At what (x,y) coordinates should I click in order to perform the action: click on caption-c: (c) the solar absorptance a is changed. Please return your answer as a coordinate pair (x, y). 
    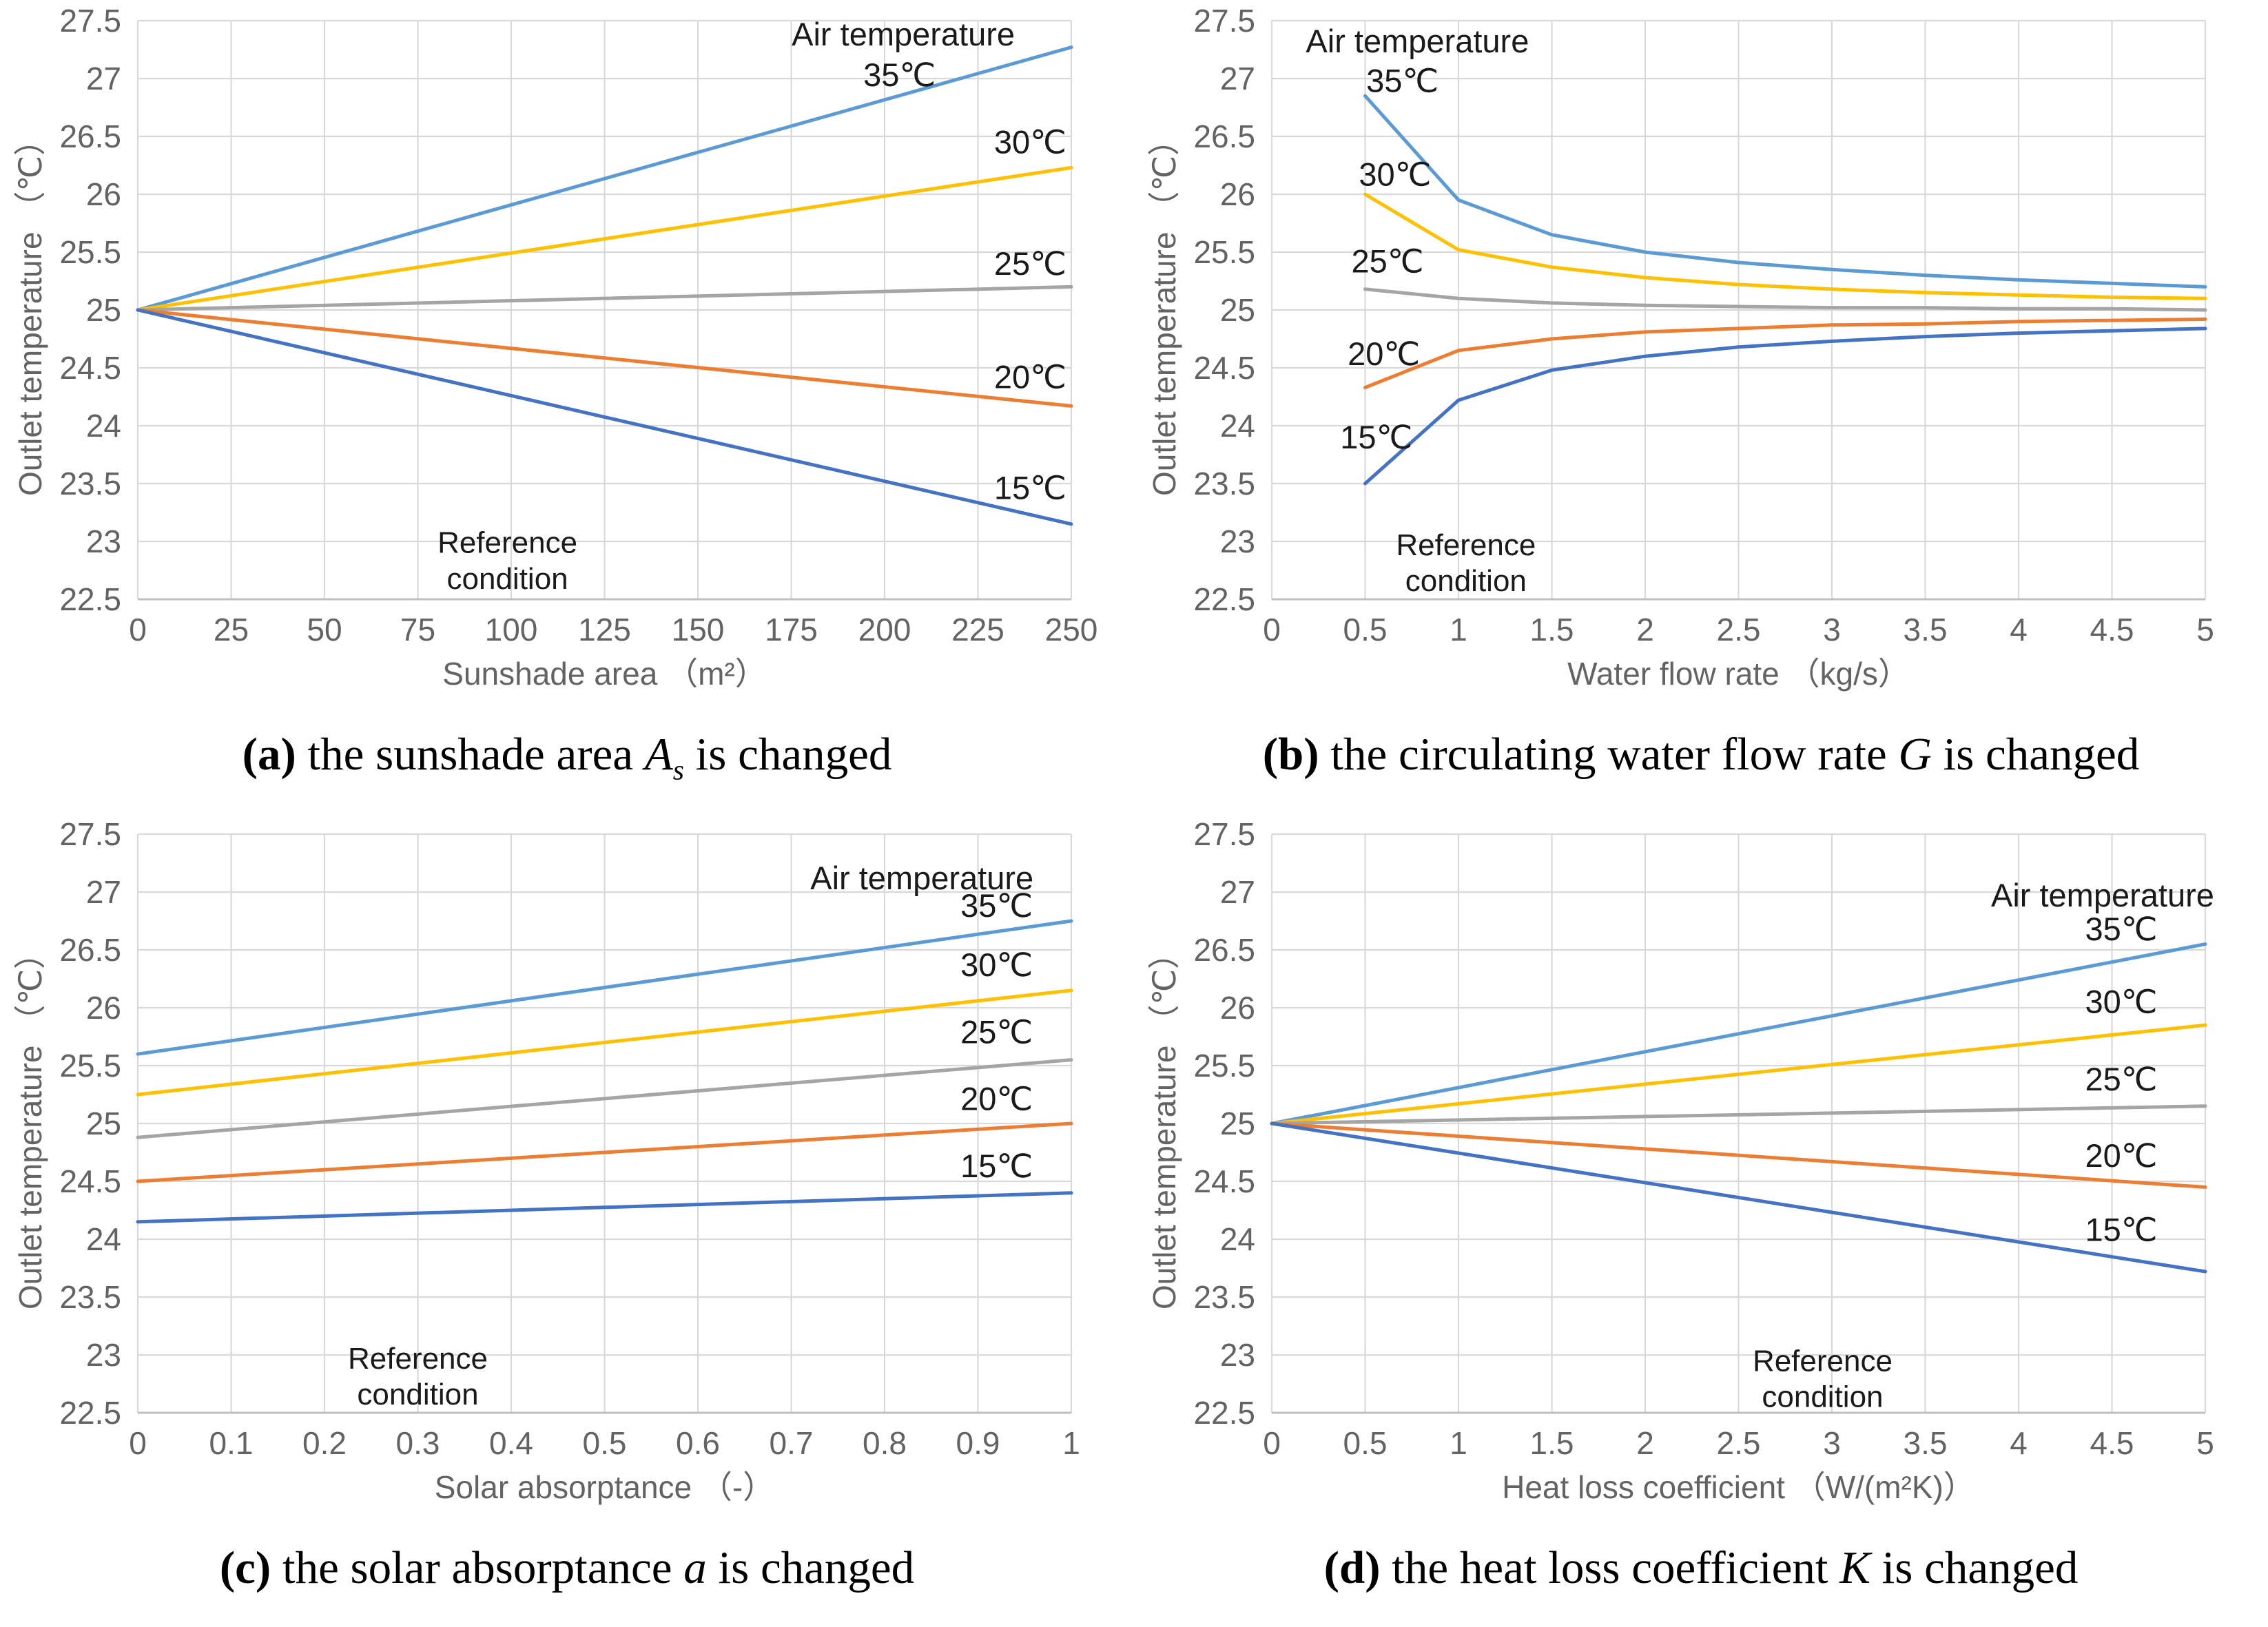
    Looking at the image, I should click on (567, 1568).